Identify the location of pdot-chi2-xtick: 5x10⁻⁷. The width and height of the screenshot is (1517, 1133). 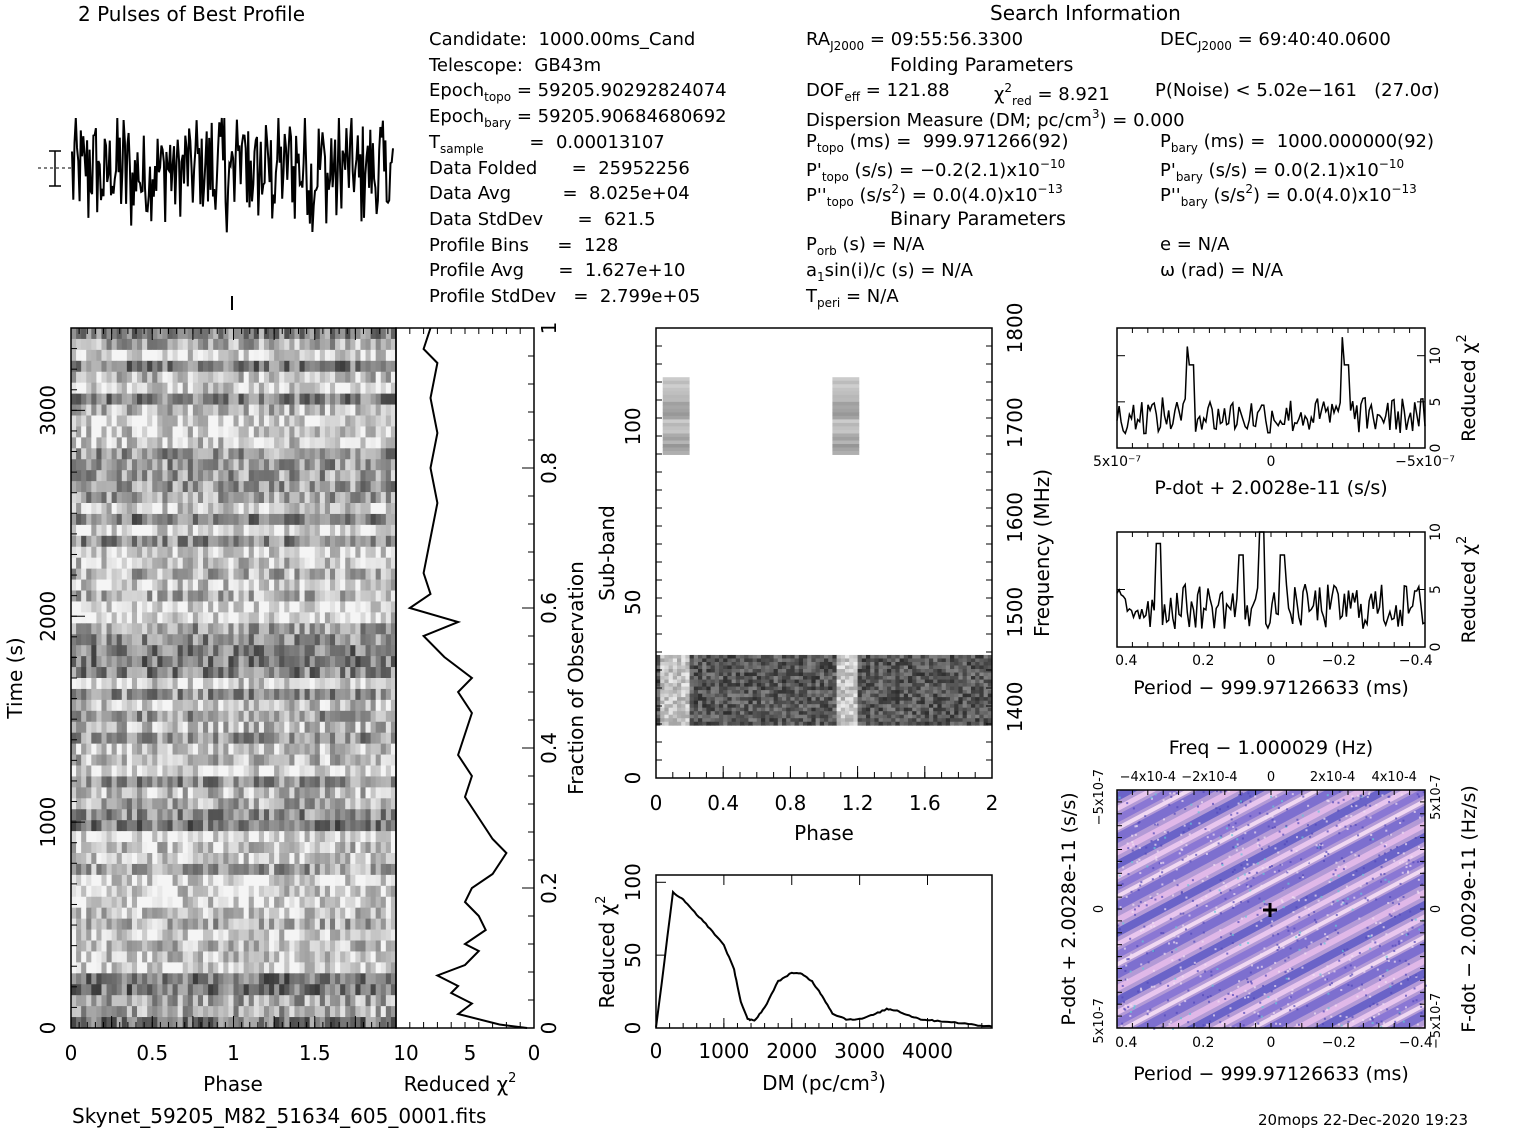
(1117, 462).